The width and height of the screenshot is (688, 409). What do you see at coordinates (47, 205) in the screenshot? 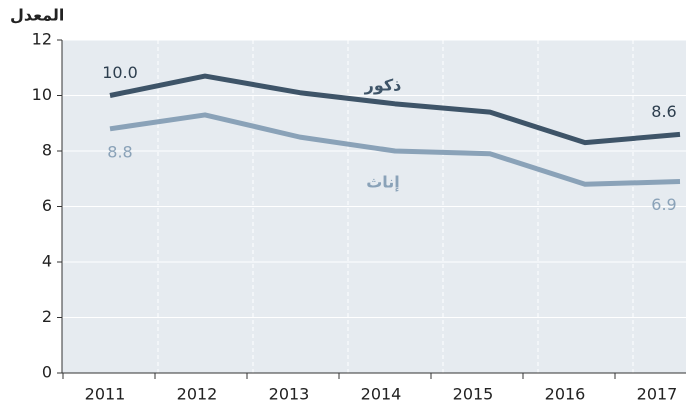
I see `y-tick-label: 6` at bounding box center [47, 205].